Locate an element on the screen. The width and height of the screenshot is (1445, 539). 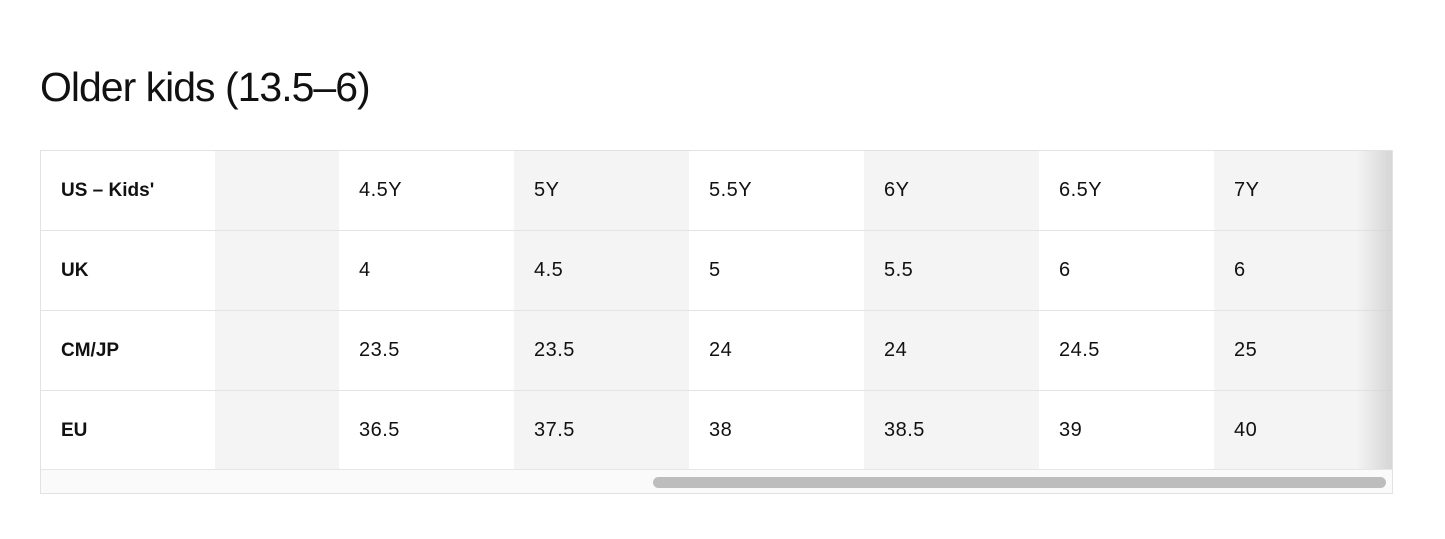
scroll-shadow is located at coordinates (1374, 310).